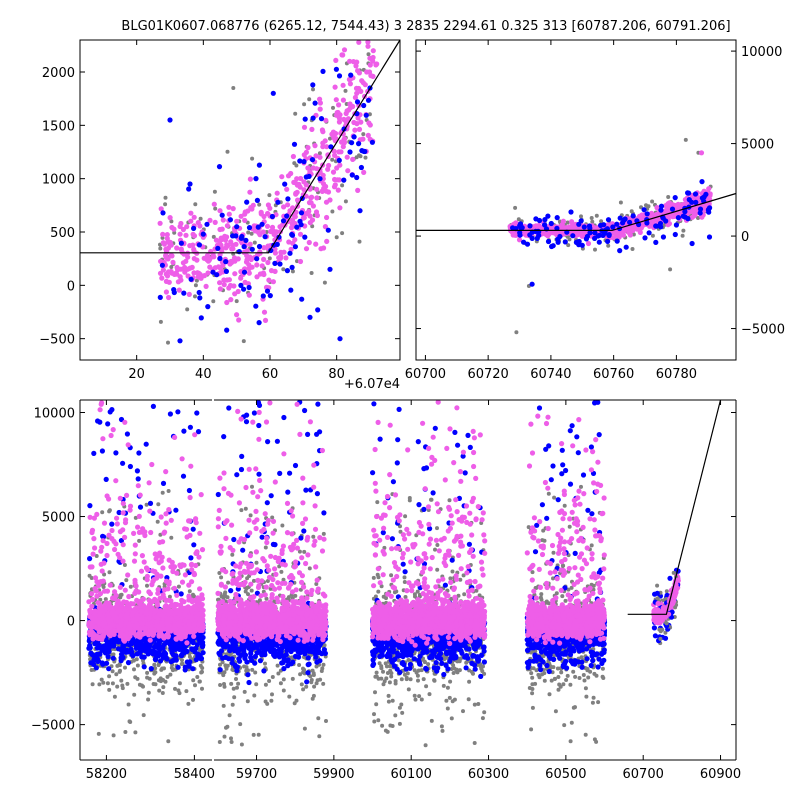 The height and width of the screenshot is (800, 800). What do you see at coordinates (336, 374) in the screenshot?
I see `x-tick-label: 80` at bounding box center [336, 374].